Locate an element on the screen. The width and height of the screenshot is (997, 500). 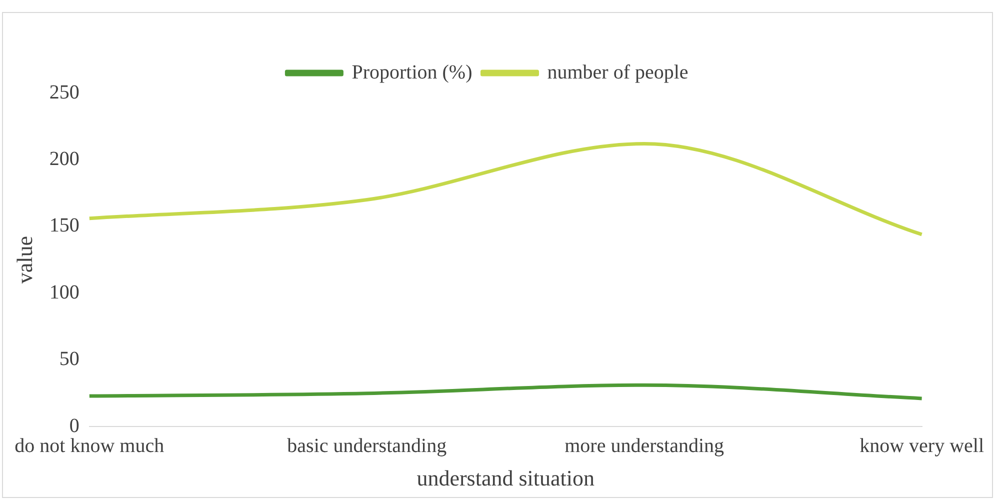
y-tick-label: 150 is located at coordinates (64, 225).